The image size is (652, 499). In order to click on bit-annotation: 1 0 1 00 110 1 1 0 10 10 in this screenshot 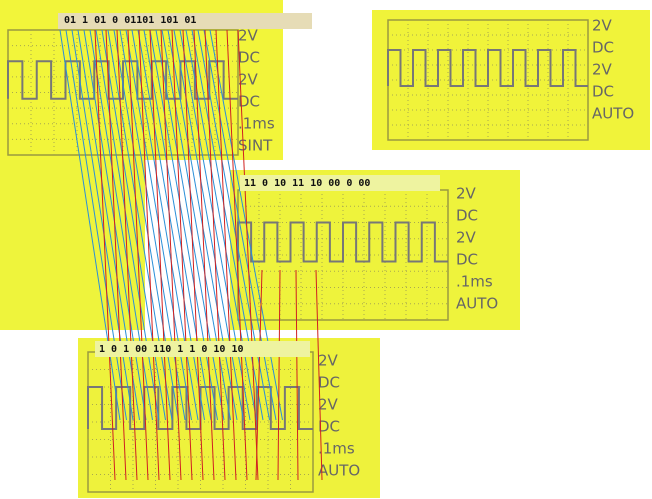, I will do `click(171, 349)`.